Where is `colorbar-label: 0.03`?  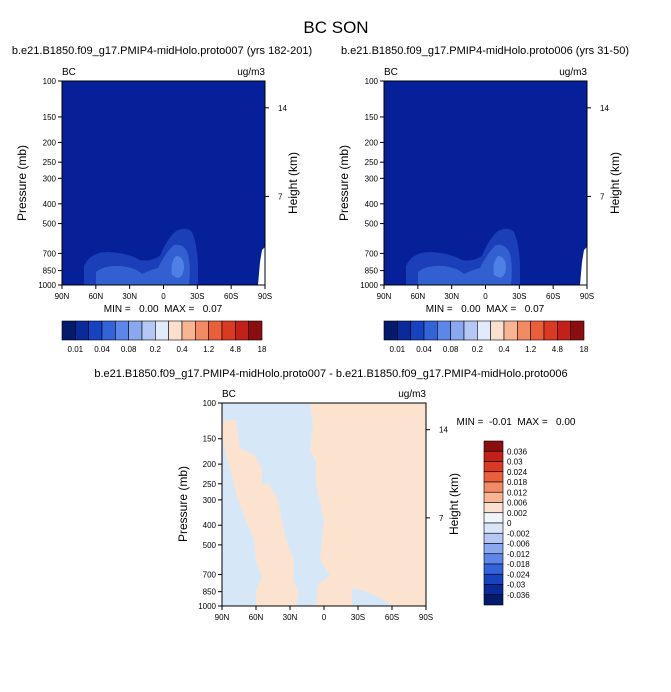 colorbar-label: 0.03 is located at coordinates (515, 462).